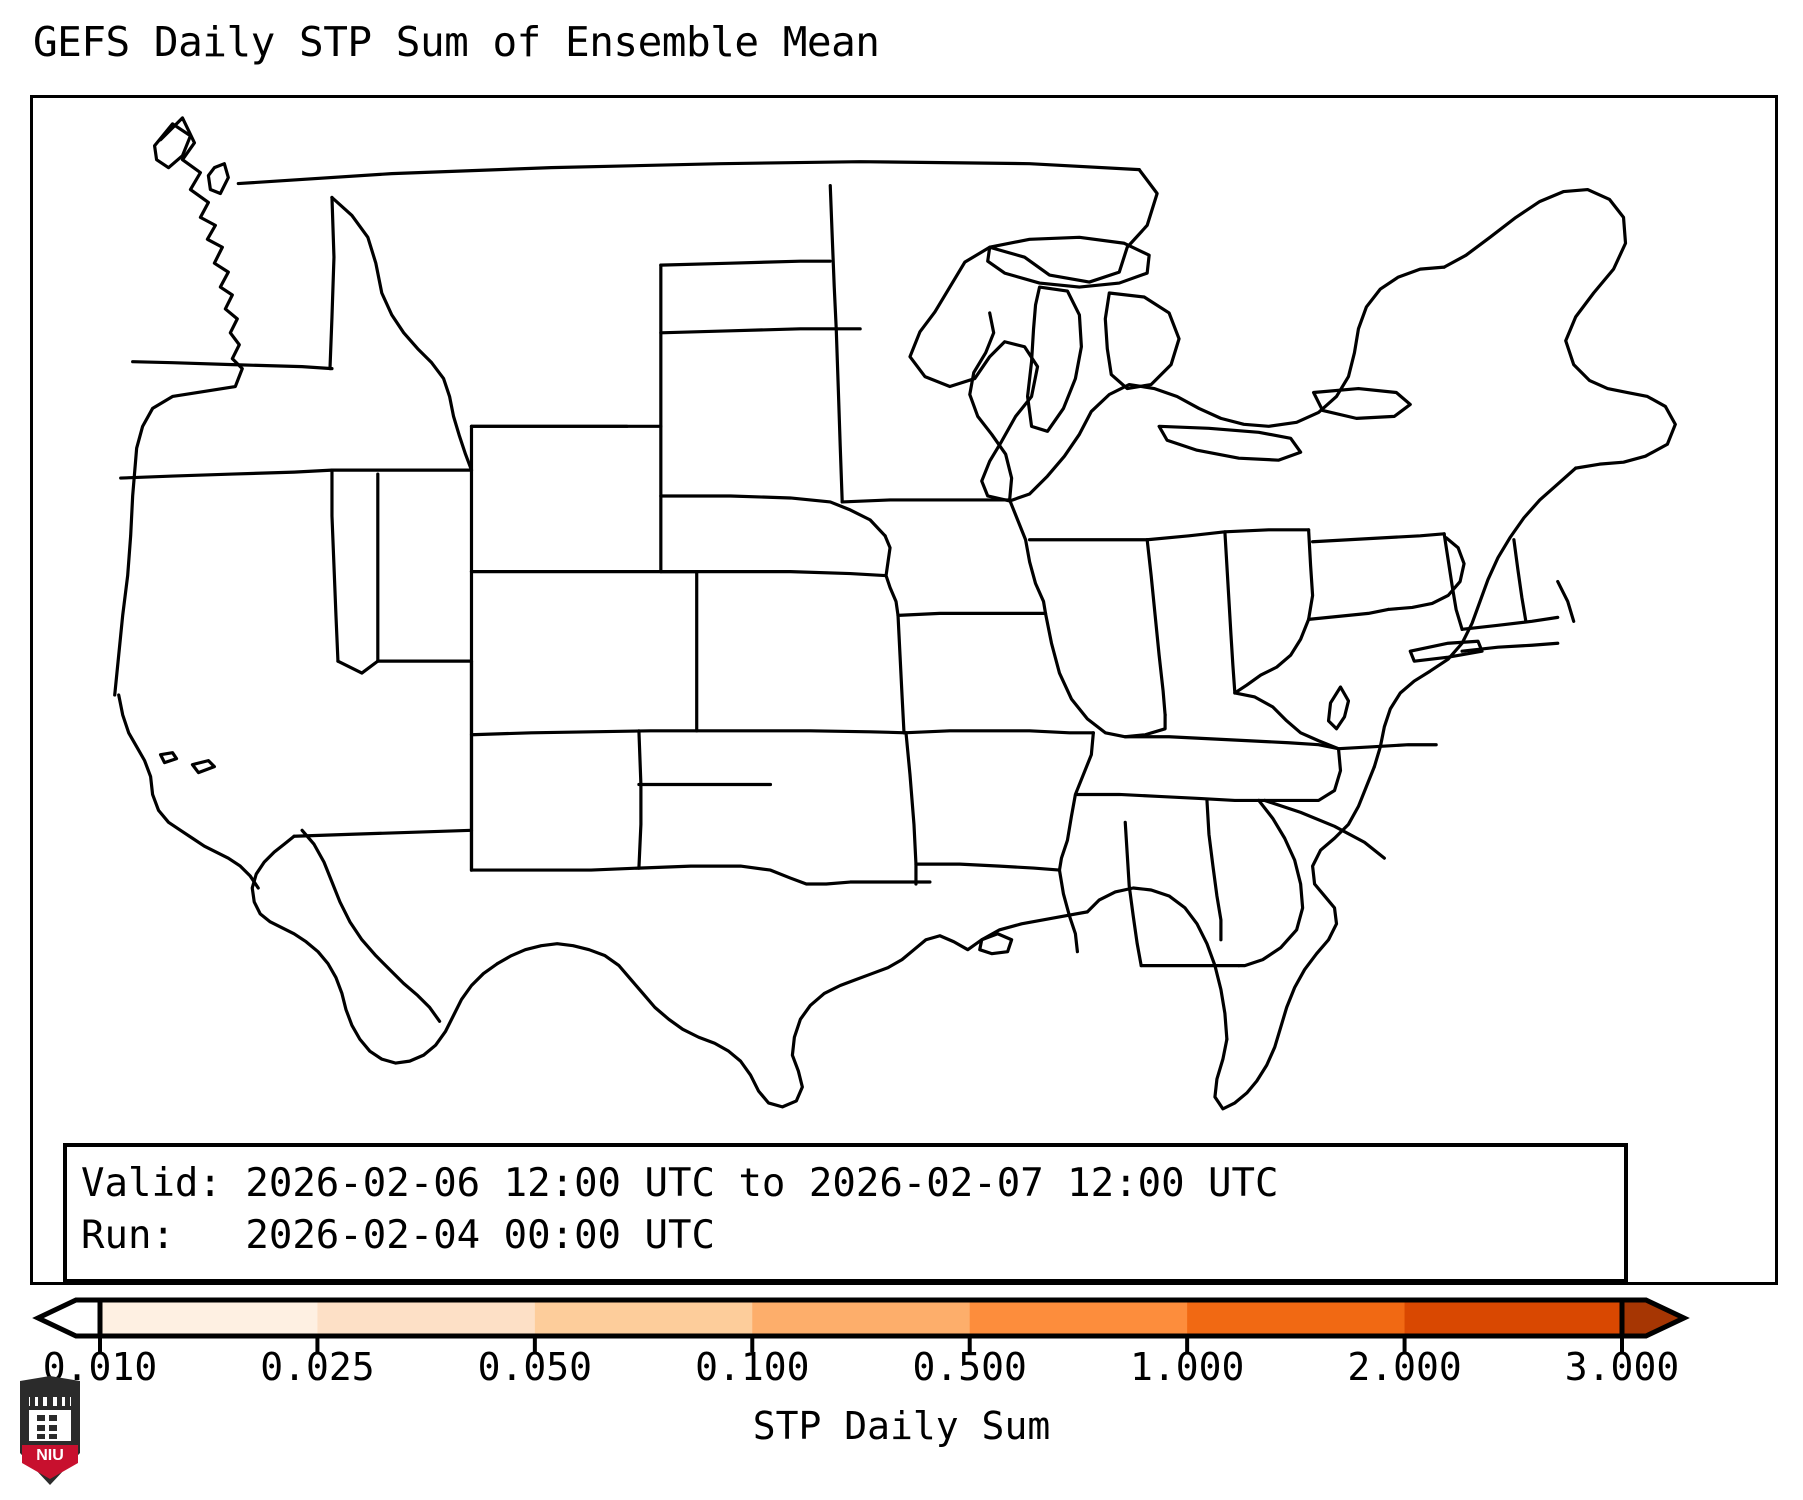  Describe the element at coordinates (1054, 359) in the screenshot. I see `lake-michigan` at that location.